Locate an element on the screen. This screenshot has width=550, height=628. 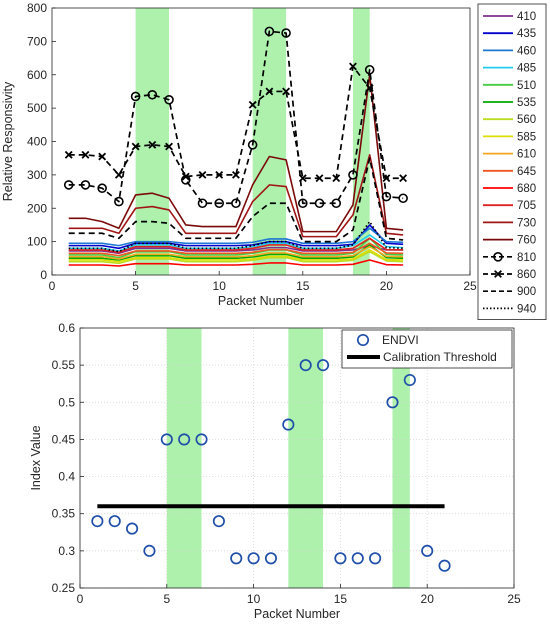
legend-label-435: 435 is located at coordinates (526, 34).